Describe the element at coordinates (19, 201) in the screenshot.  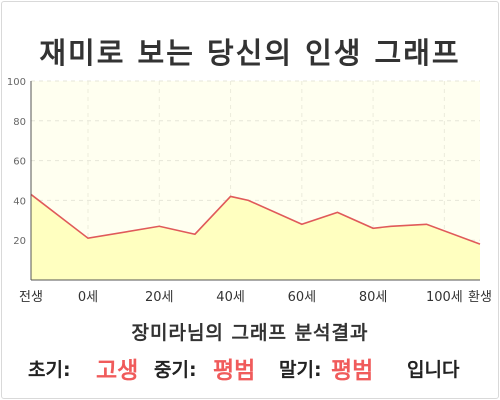
I see `y-tick-label: 40` at that location.